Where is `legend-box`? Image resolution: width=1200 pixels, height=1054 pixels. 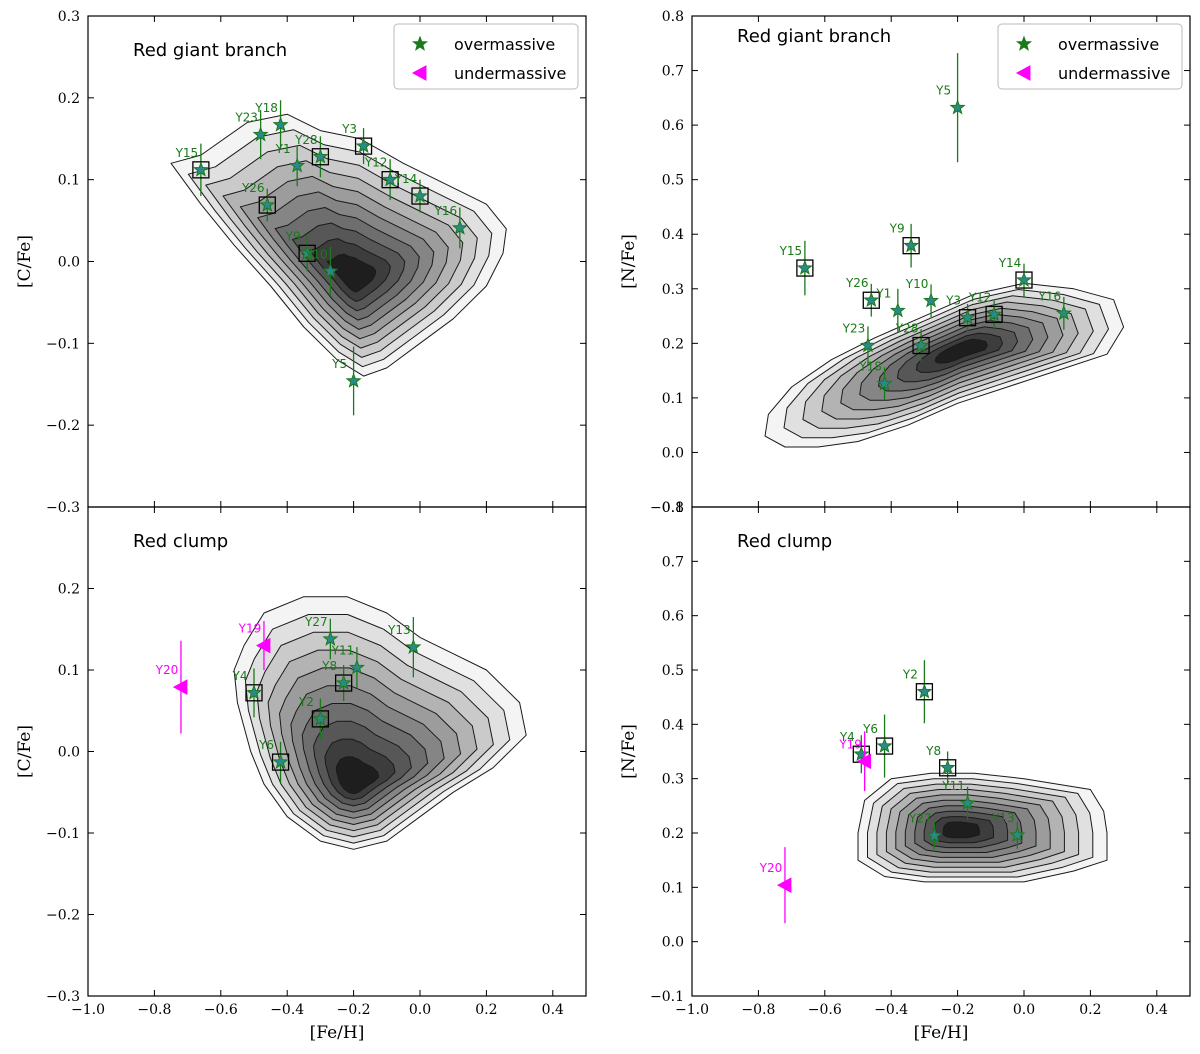
legend-box is located at coordinates (486, 56).